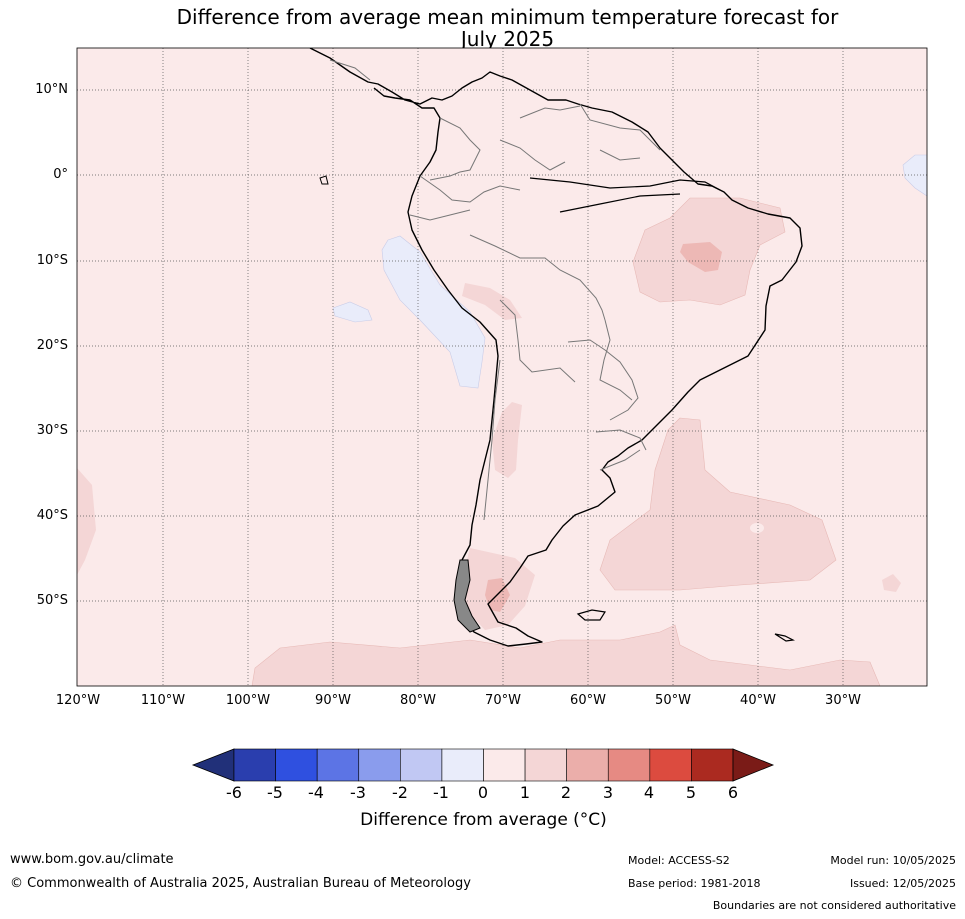 Image resolution: width=965 pixels, height=919 pixels. Describe the element at coordinates (400, 792) in the screenshot. I see `colorbar-tick: -2` at that location.